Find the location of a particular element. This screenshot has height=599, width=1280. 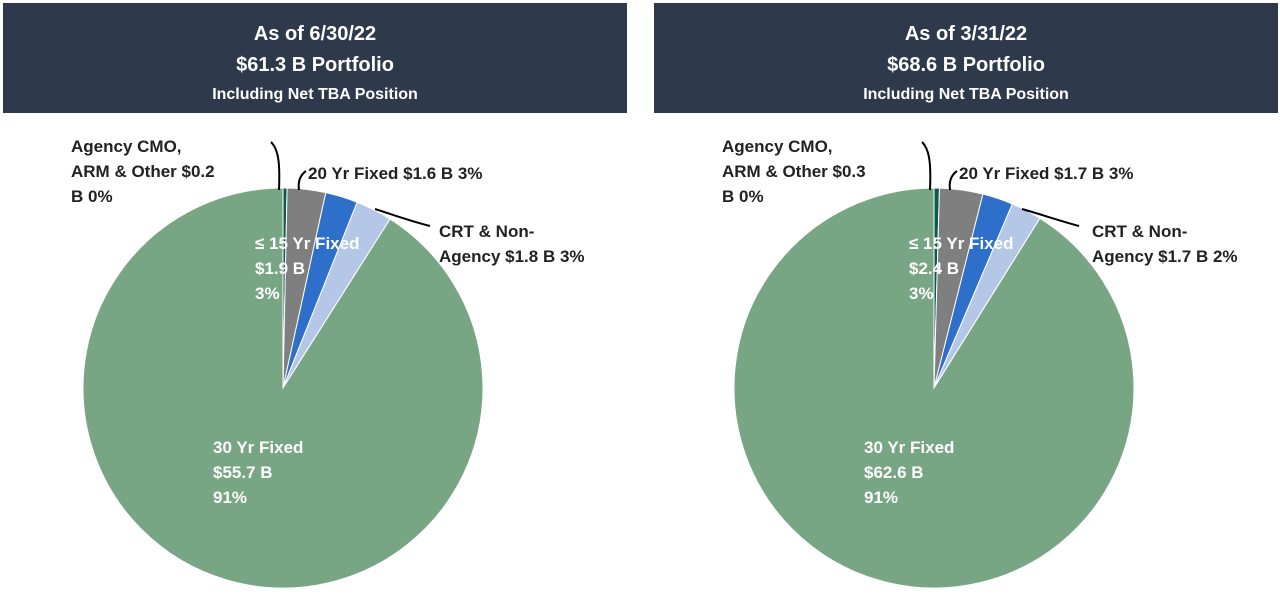

label-30yr: 30 Yr Fixed $62.6 B 91% is located at coordinates (911, 472).